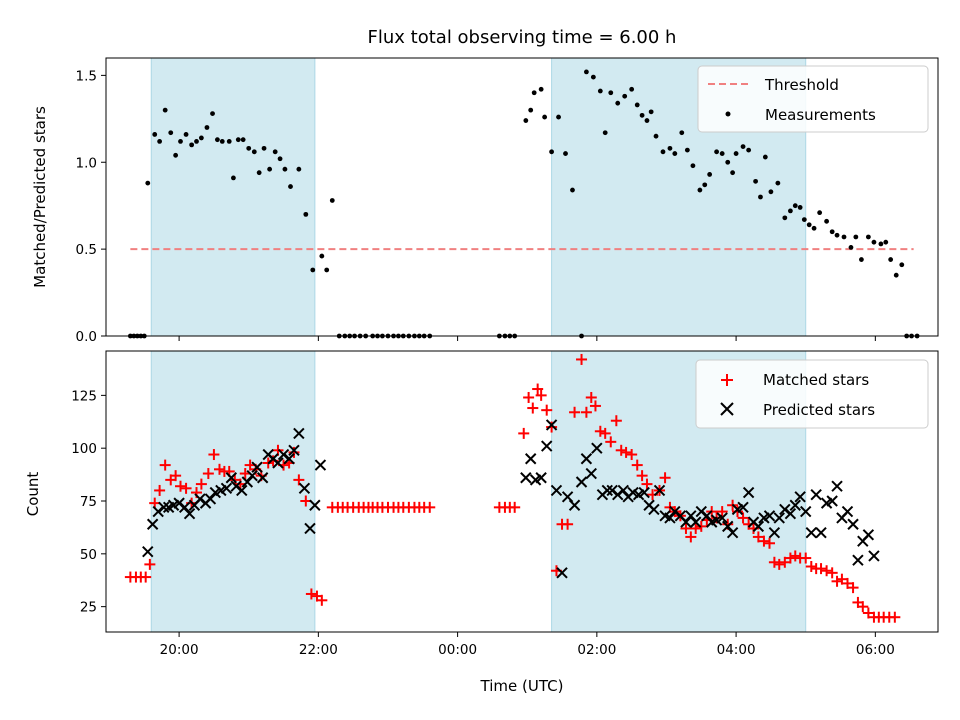  I want to click on x-tick-label: 22:00, so click(318, 650).